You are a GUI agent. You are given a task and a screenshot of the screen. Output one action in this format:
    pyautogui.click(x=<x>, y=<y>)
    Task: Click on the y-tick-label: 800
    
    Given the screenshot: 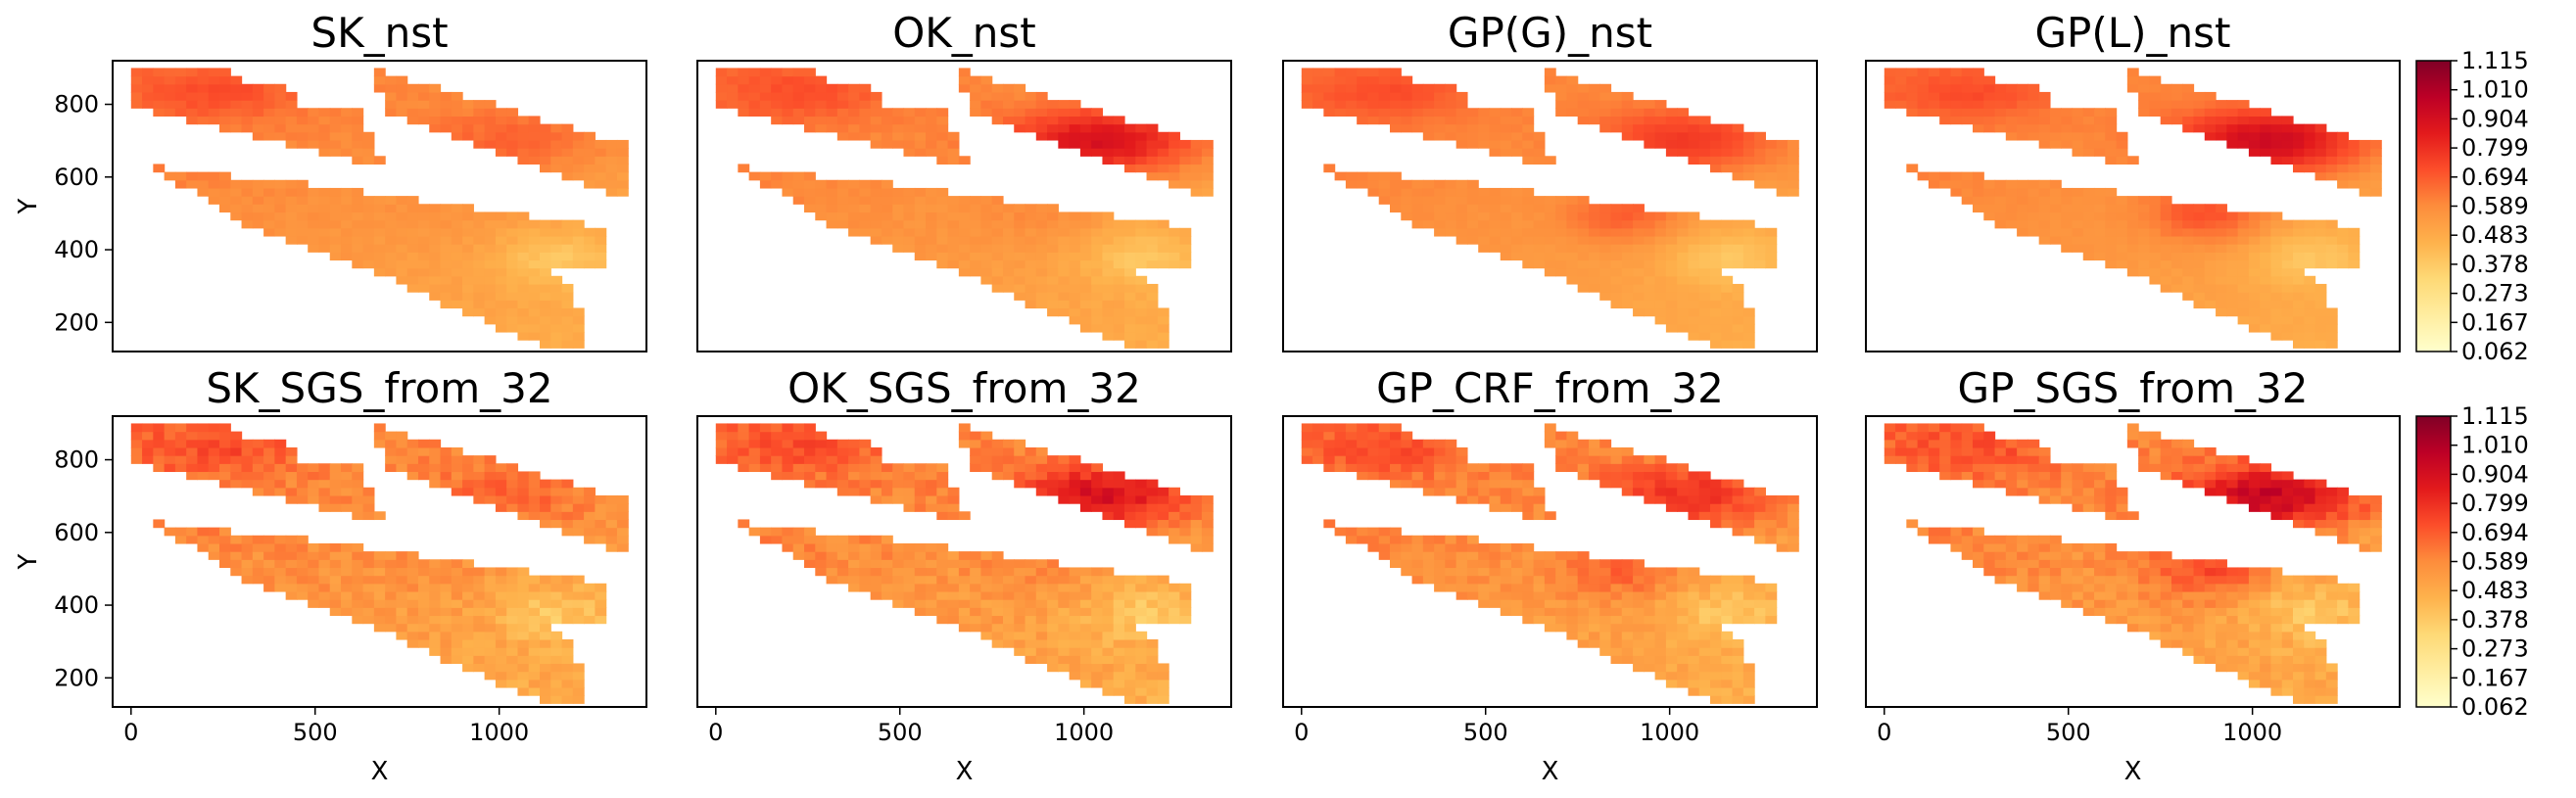 What is the action you would take?
    pyautogui.click(x=77, y=460)
    